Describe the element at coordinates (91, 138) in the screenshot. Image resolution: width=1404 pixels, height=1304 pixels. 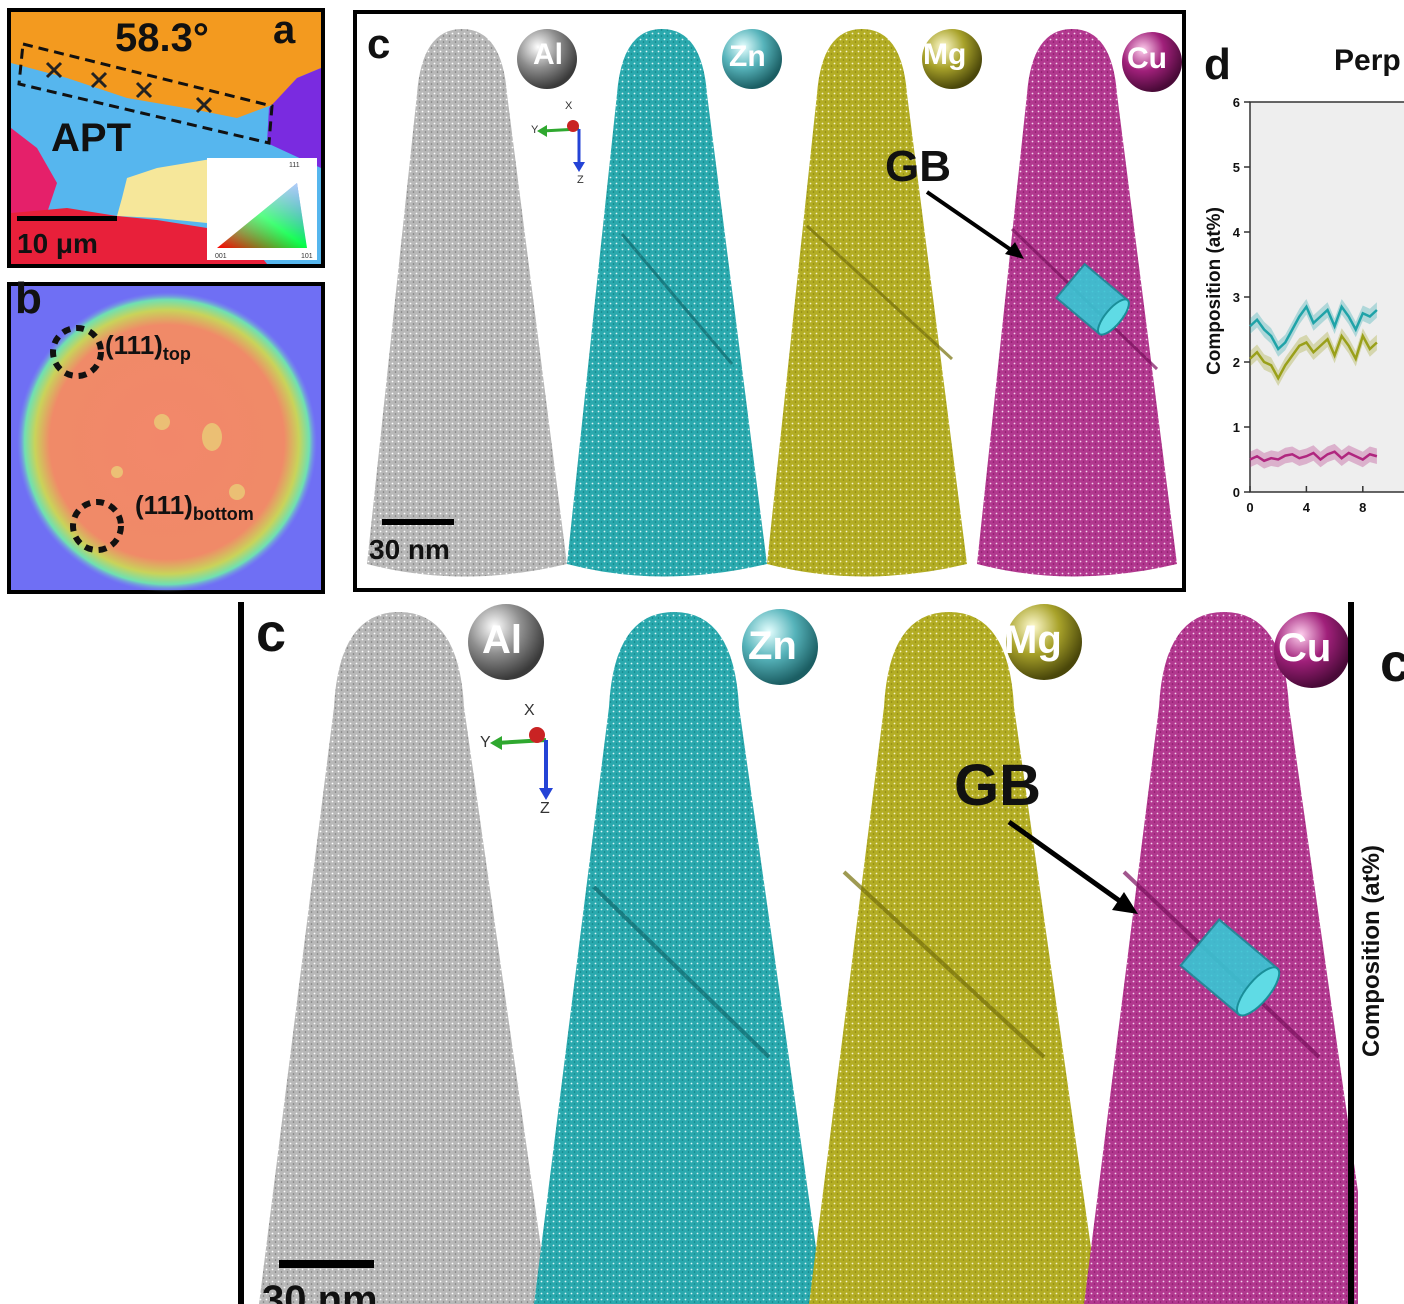
I see `apt-label: APT` at that location.